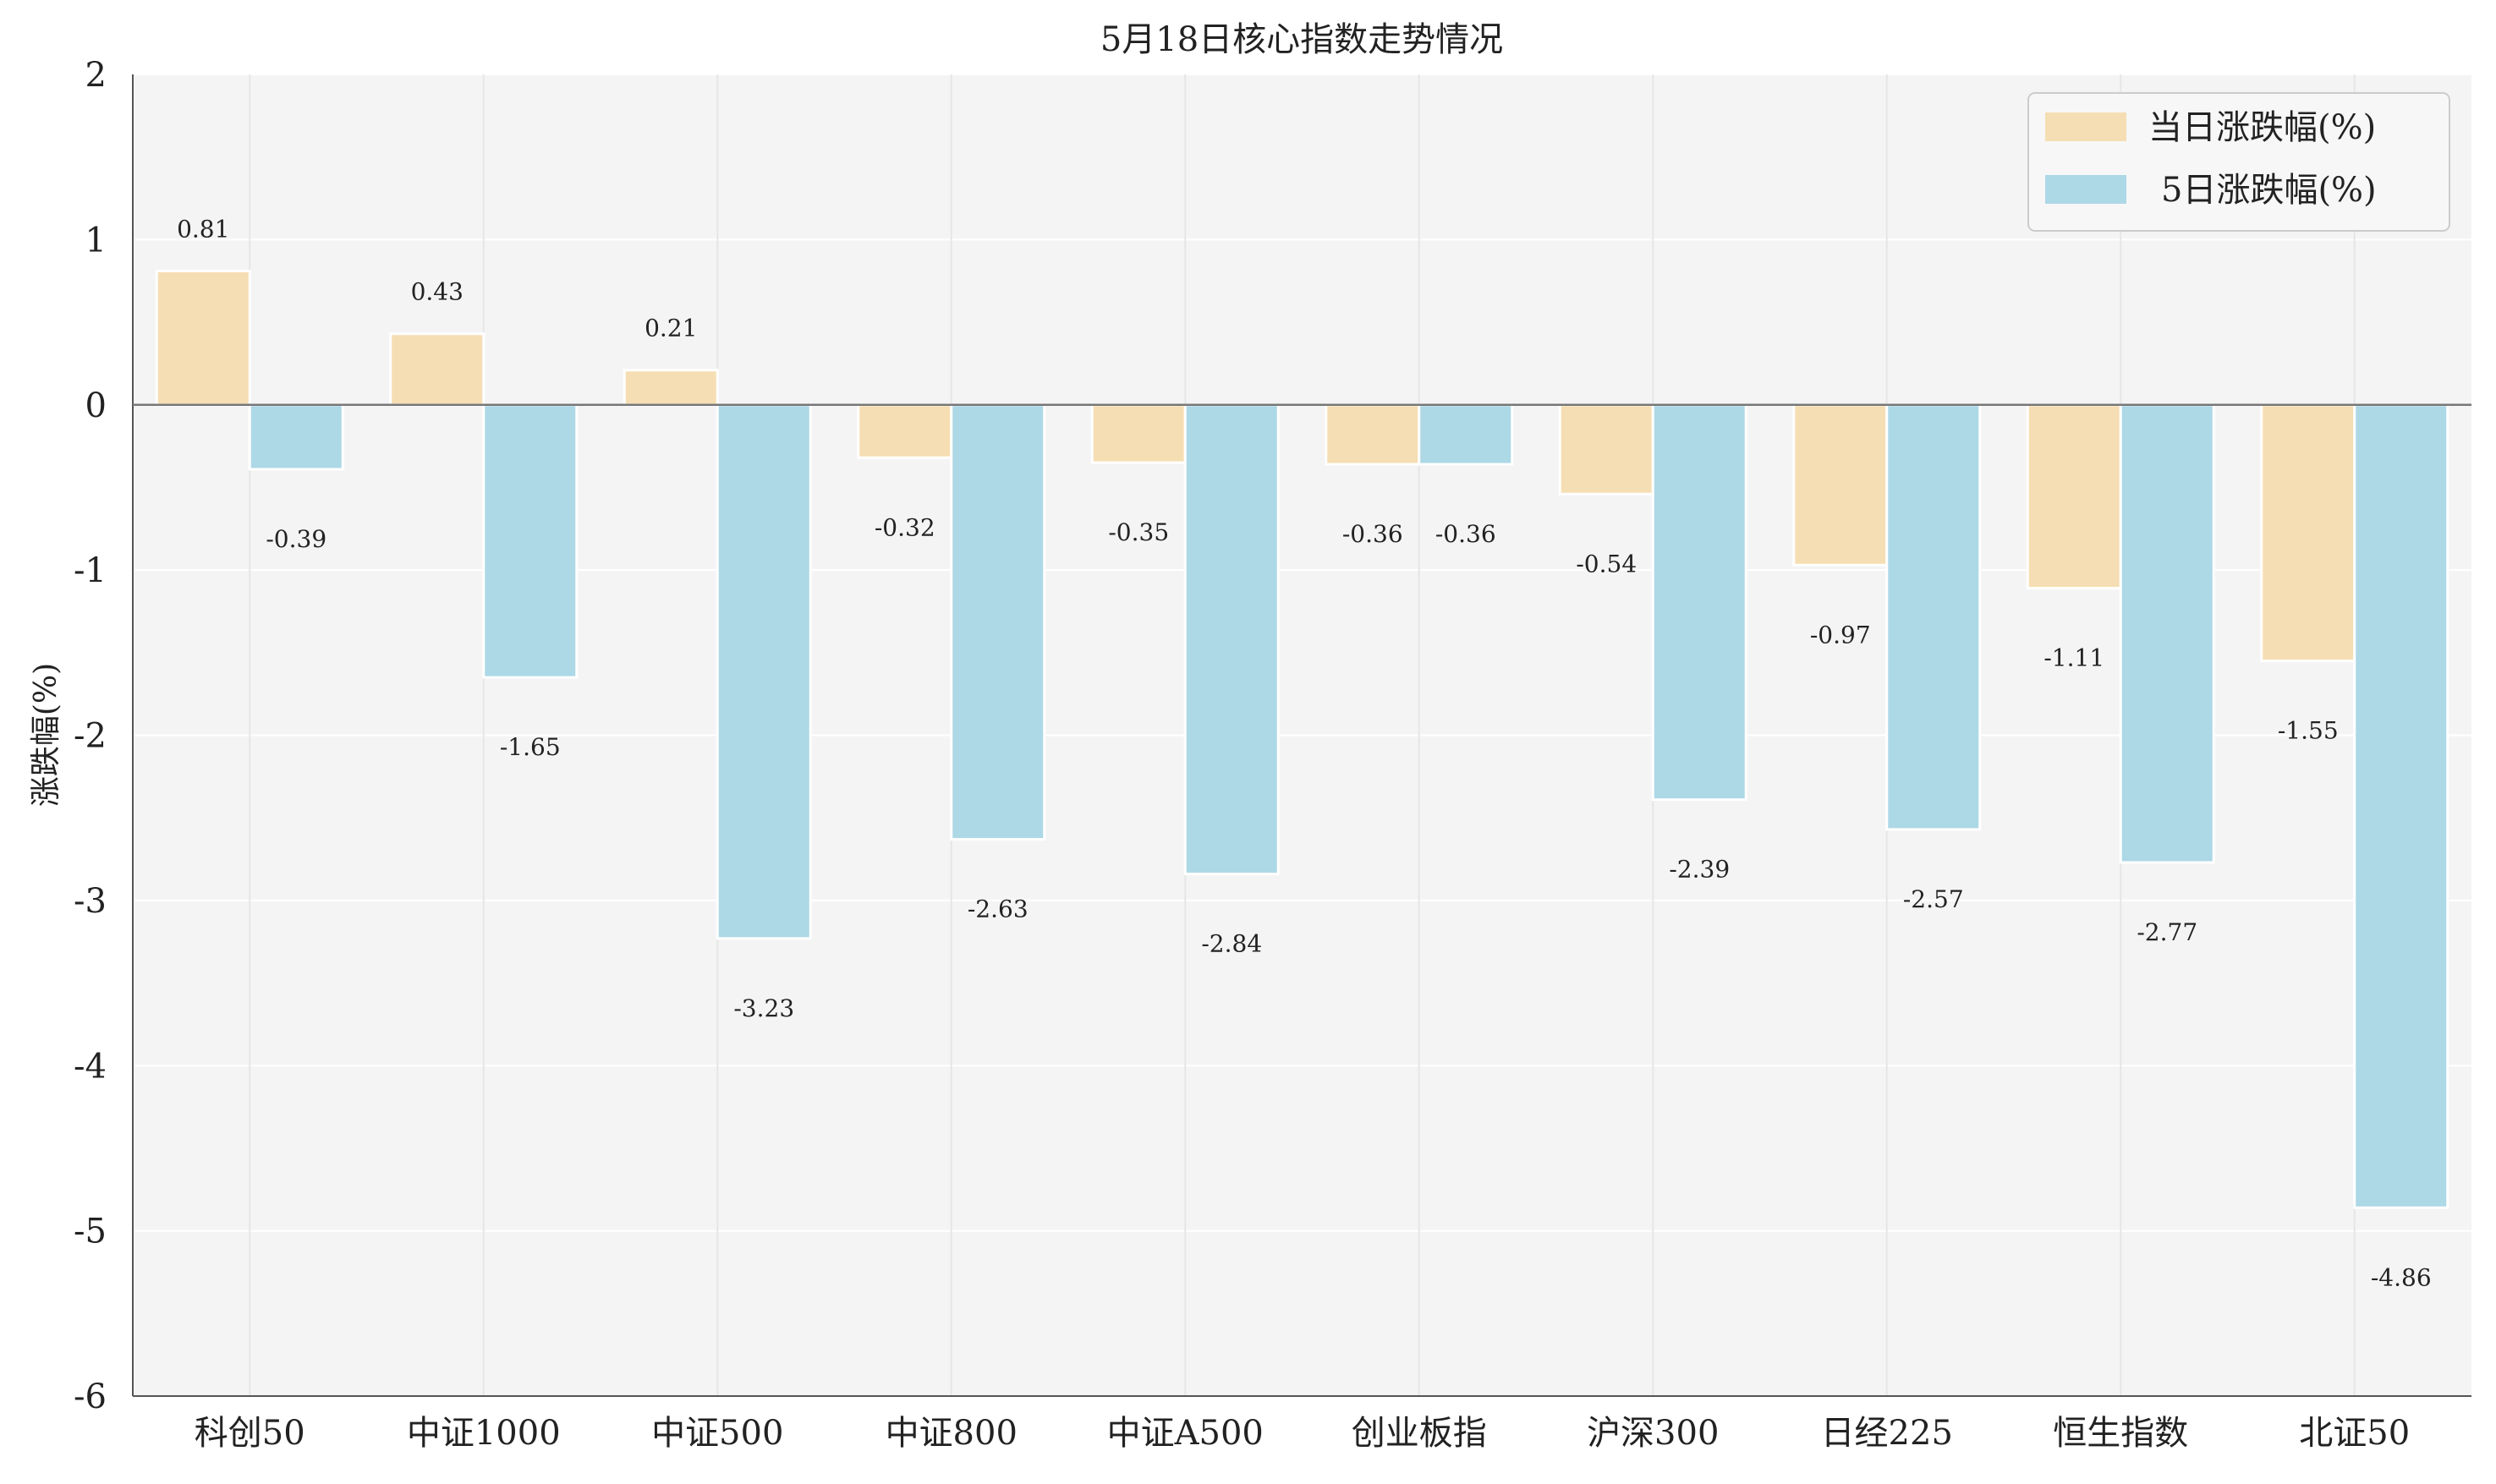 This screenshot has height=1484, width=2496. Describe the element at coordinates (1607, 564) in the screenshot. I see `data-label-daily: -0.54` at that location.